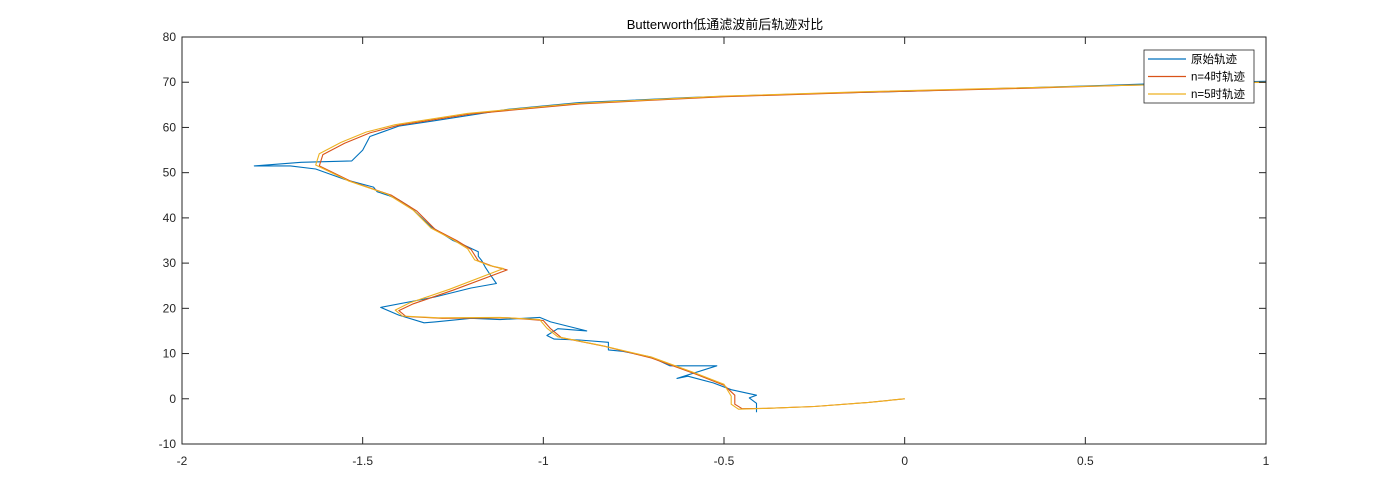 The width and height of the screenshot is (1400, 500). Describe the element at coordinates (1266, 461) in the screenshot. I see `x-tick-label: 1` at that location.